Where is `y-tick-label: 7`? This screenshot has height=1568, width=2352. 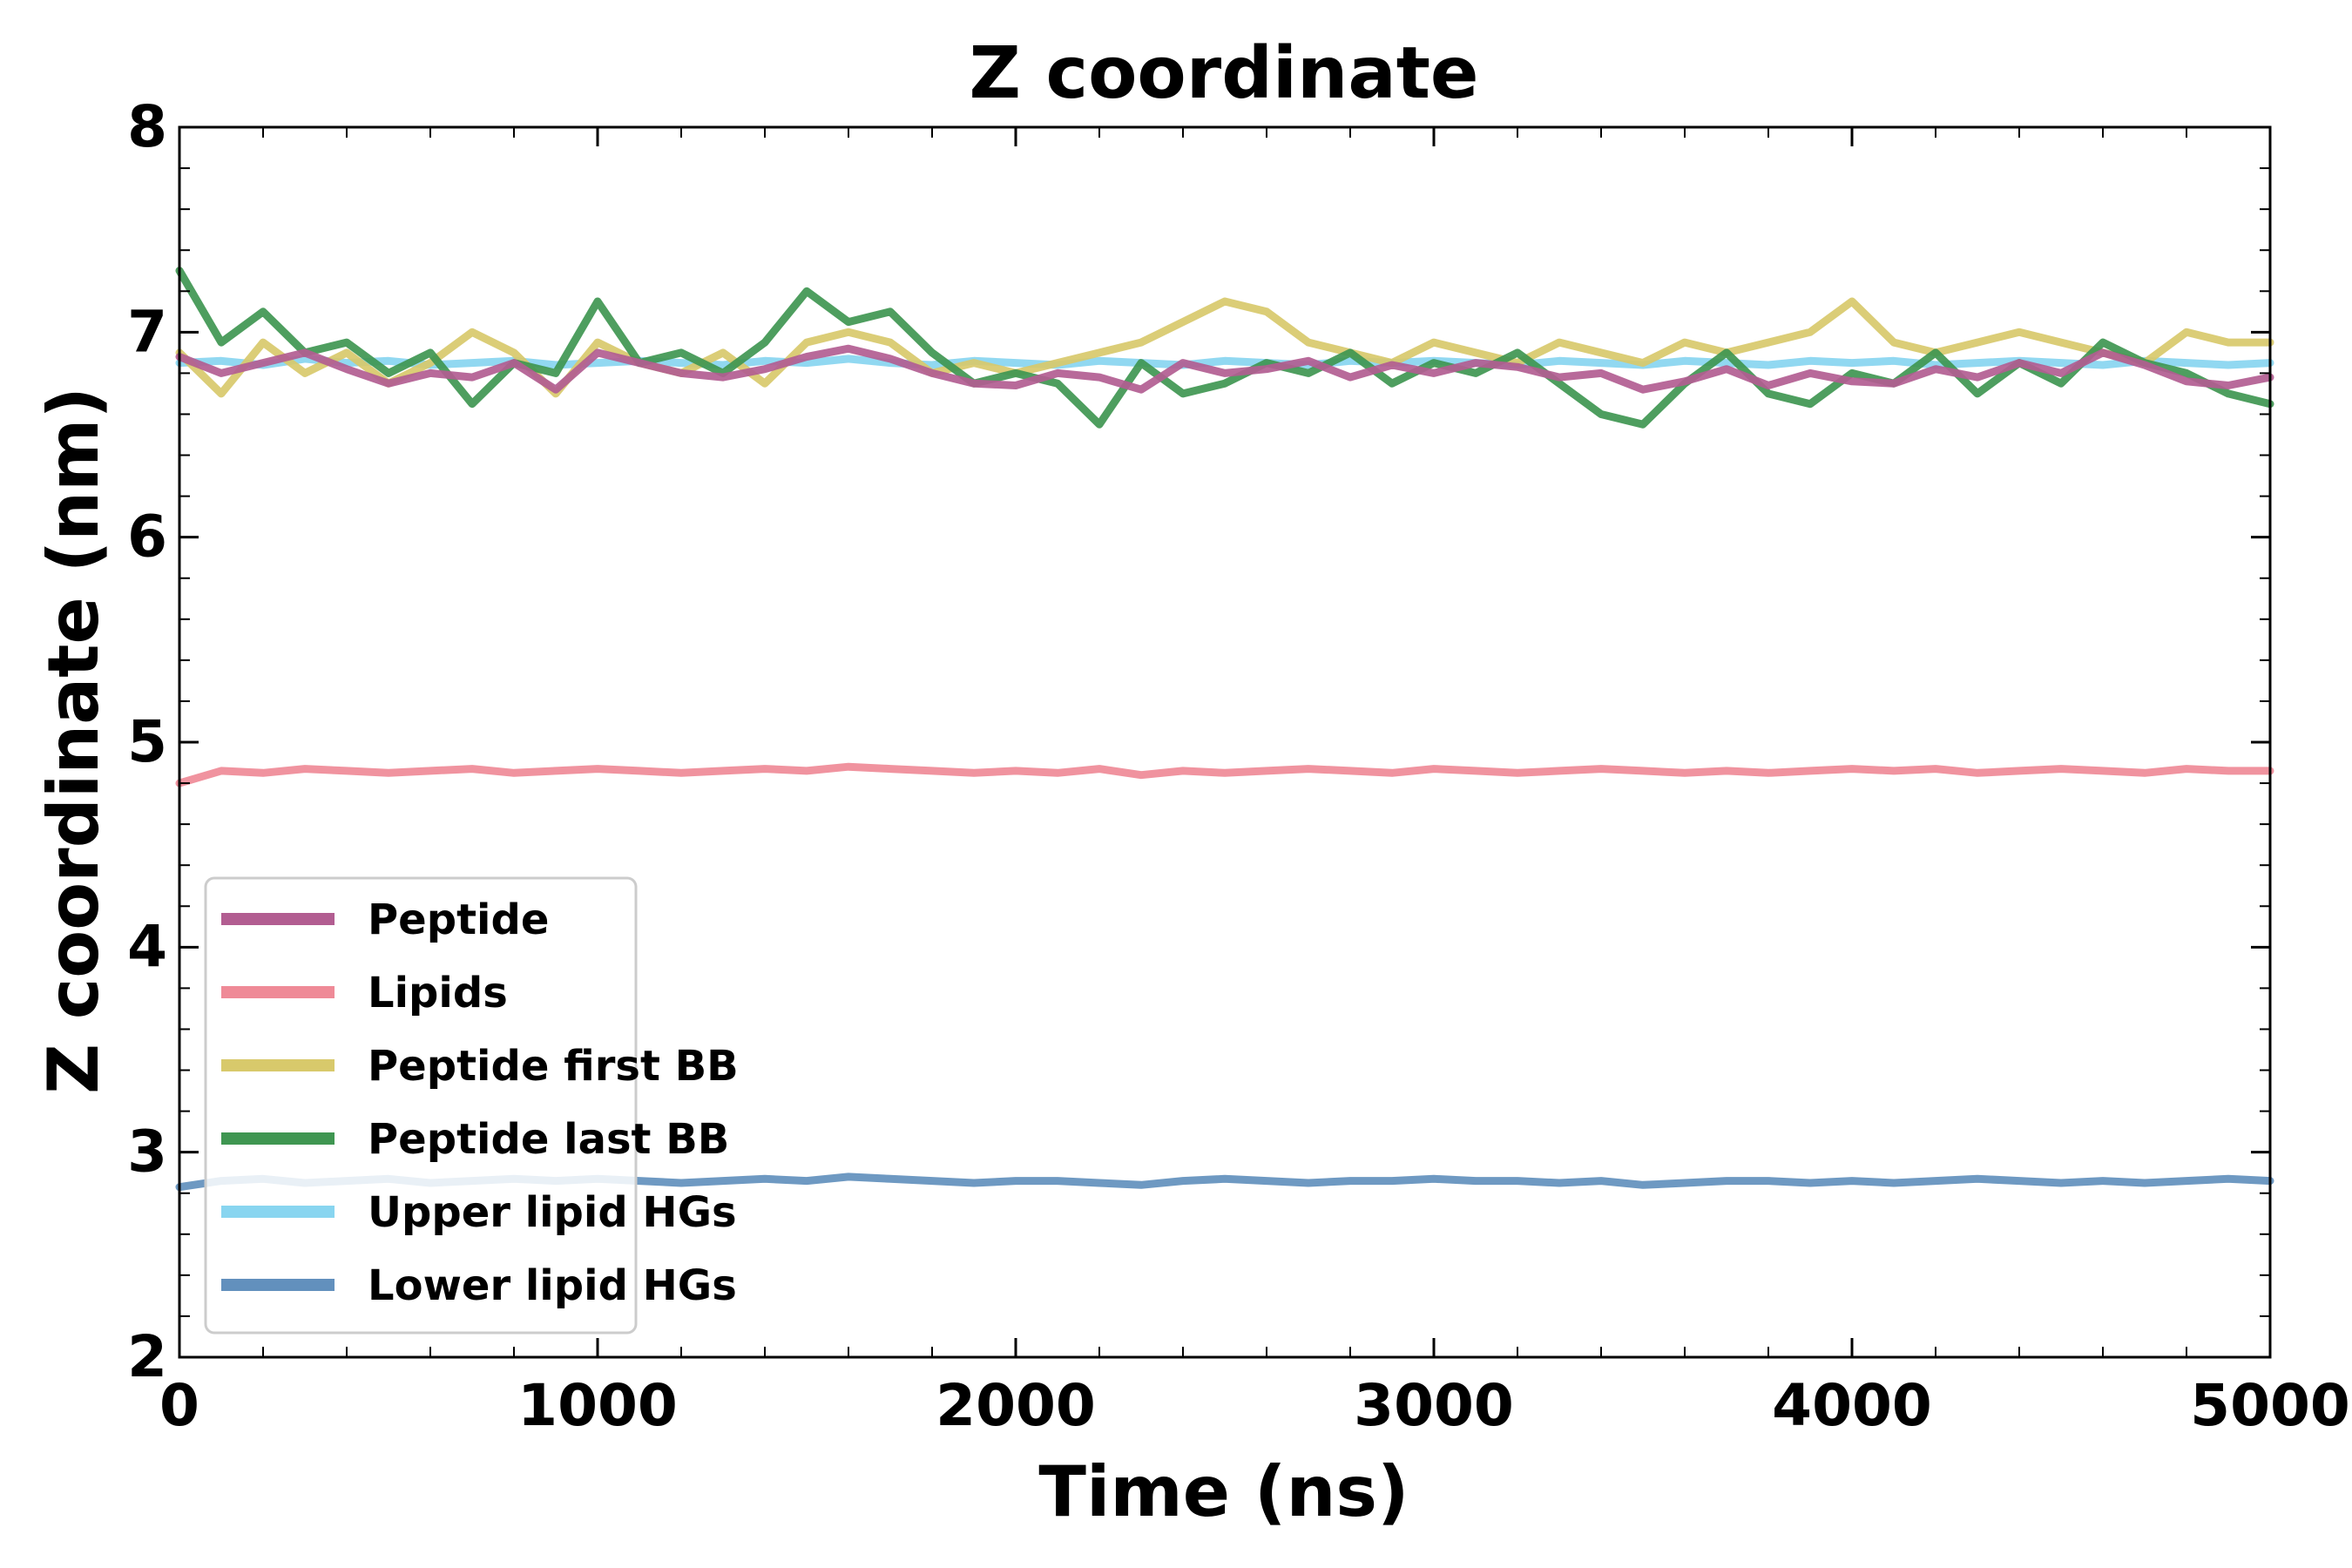 y-tick-label: 7 is located at coordinates (147, 331).